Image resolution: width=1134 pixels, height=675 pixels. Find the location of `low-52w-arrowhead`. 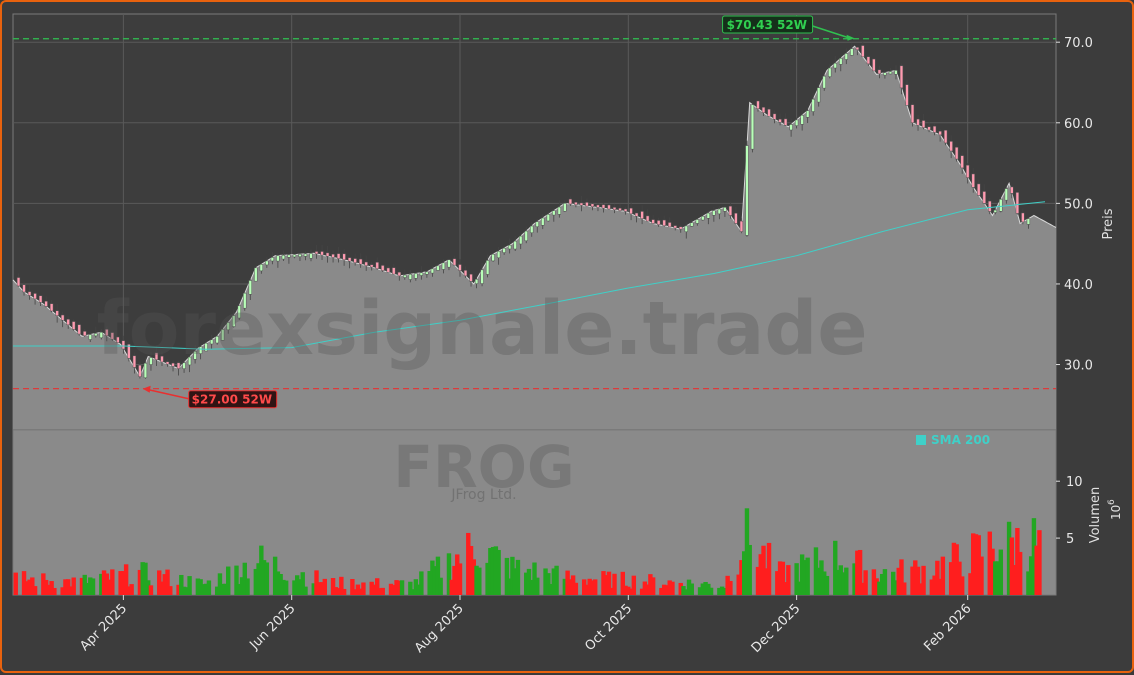

low-52w-arrowhead is located at coordinates (146, 389).